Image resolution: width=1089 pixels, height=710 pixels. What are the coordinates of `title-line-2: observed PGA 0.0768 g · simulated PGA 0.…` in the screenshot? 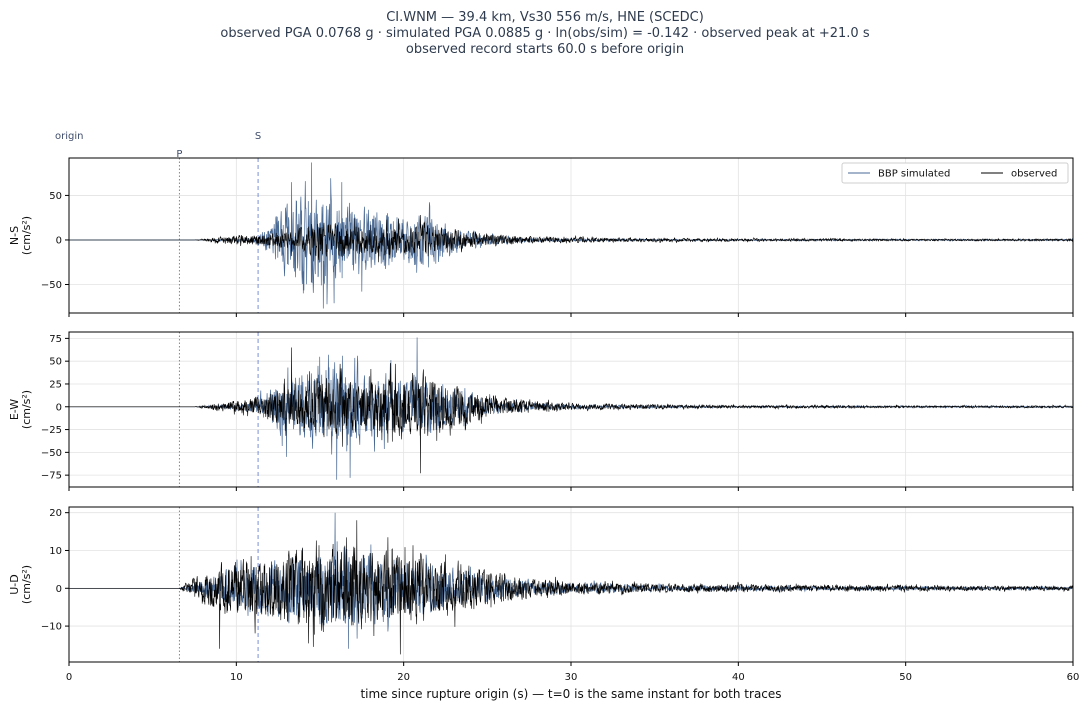 It's located at (544, 33).